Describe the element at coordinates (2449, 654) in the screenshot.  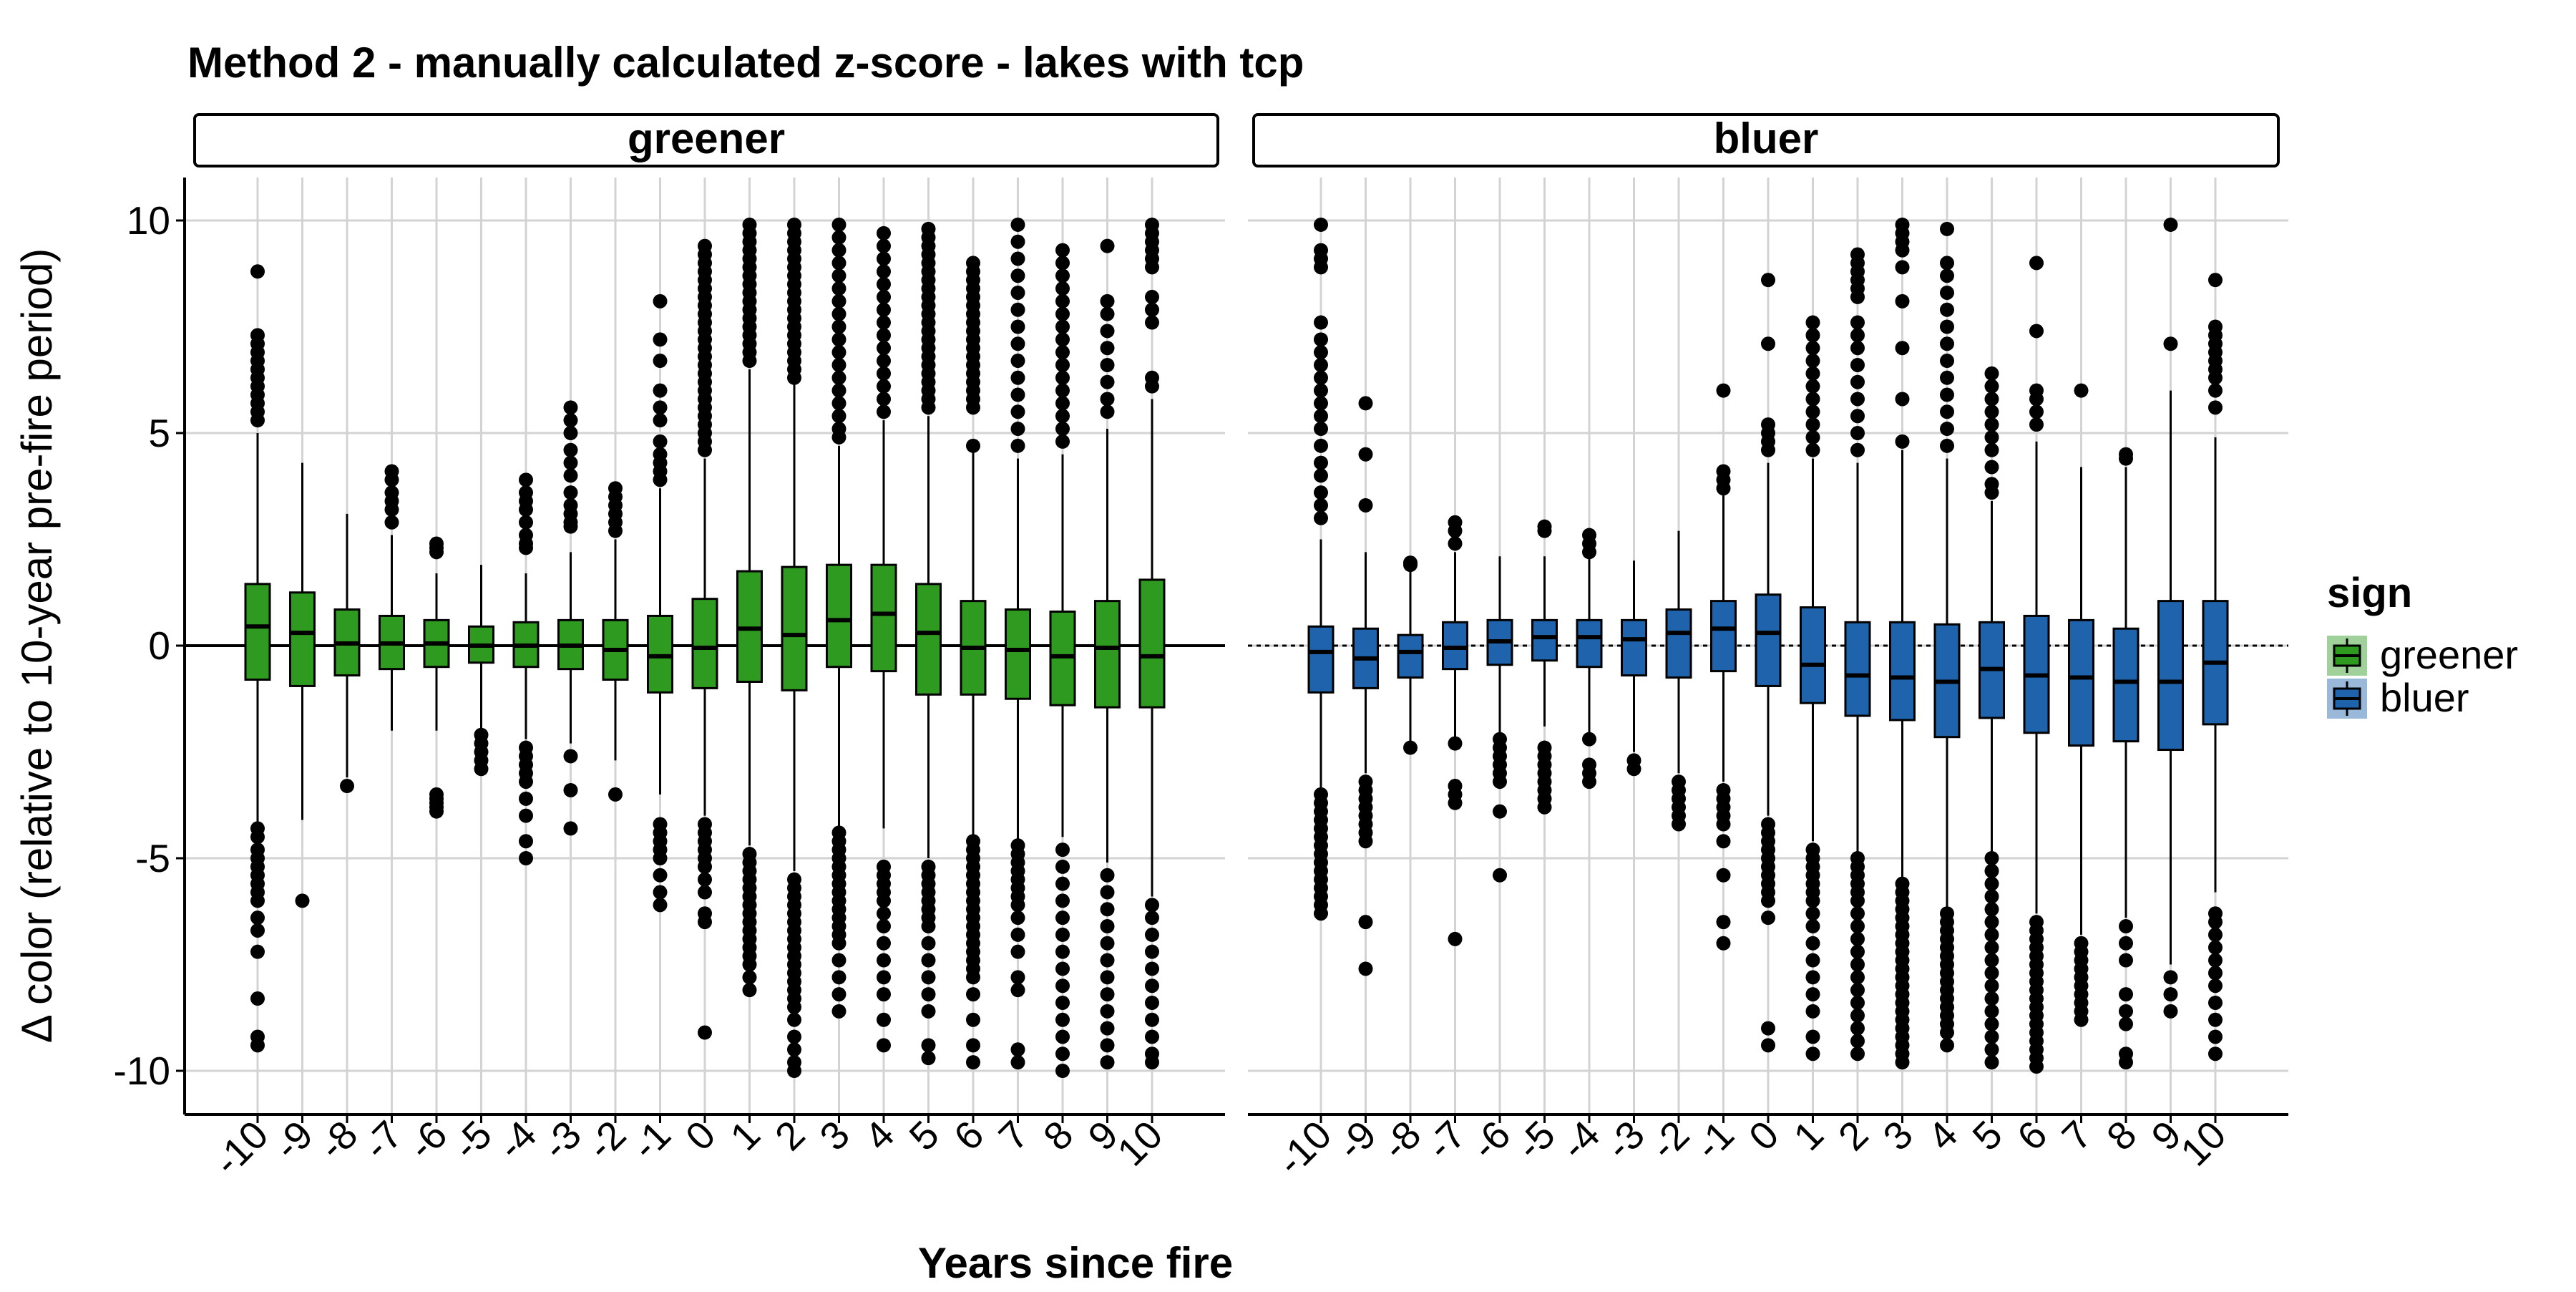
I see `legend-label: greener` at that location.